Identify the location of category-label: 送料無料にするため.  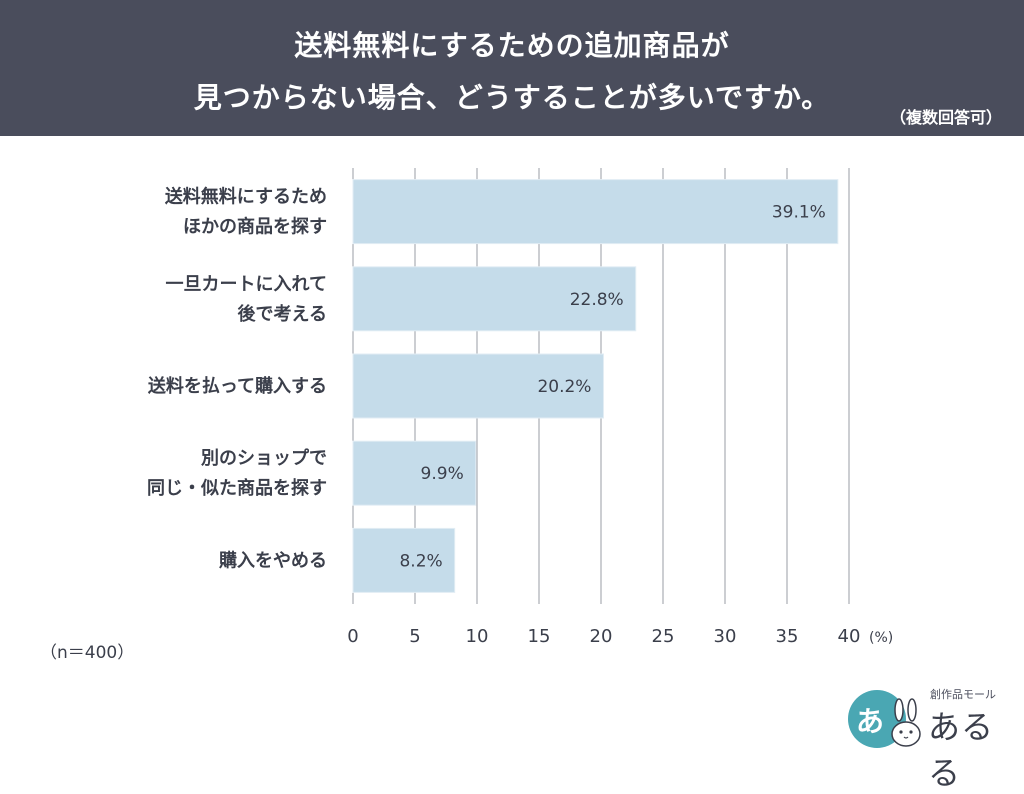
(245, 197).